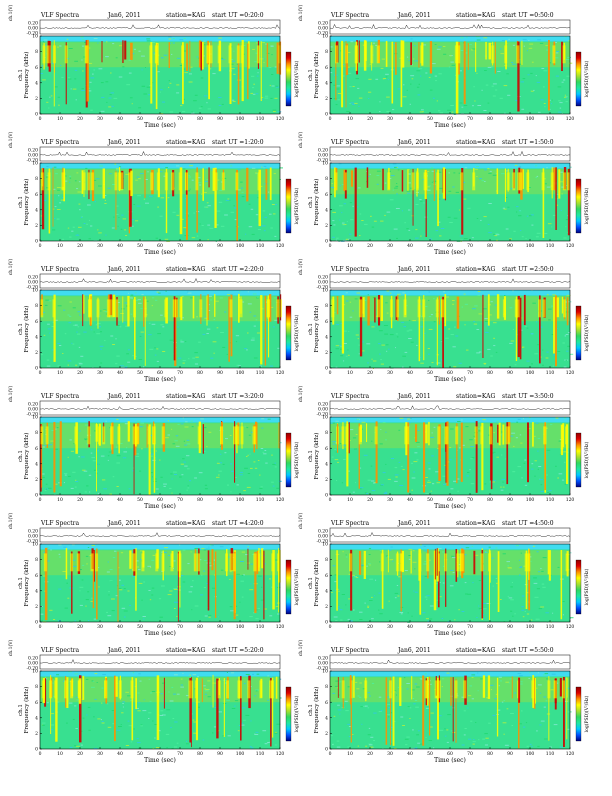  I want to click on y-tick-label: 4, so click(326, 464).